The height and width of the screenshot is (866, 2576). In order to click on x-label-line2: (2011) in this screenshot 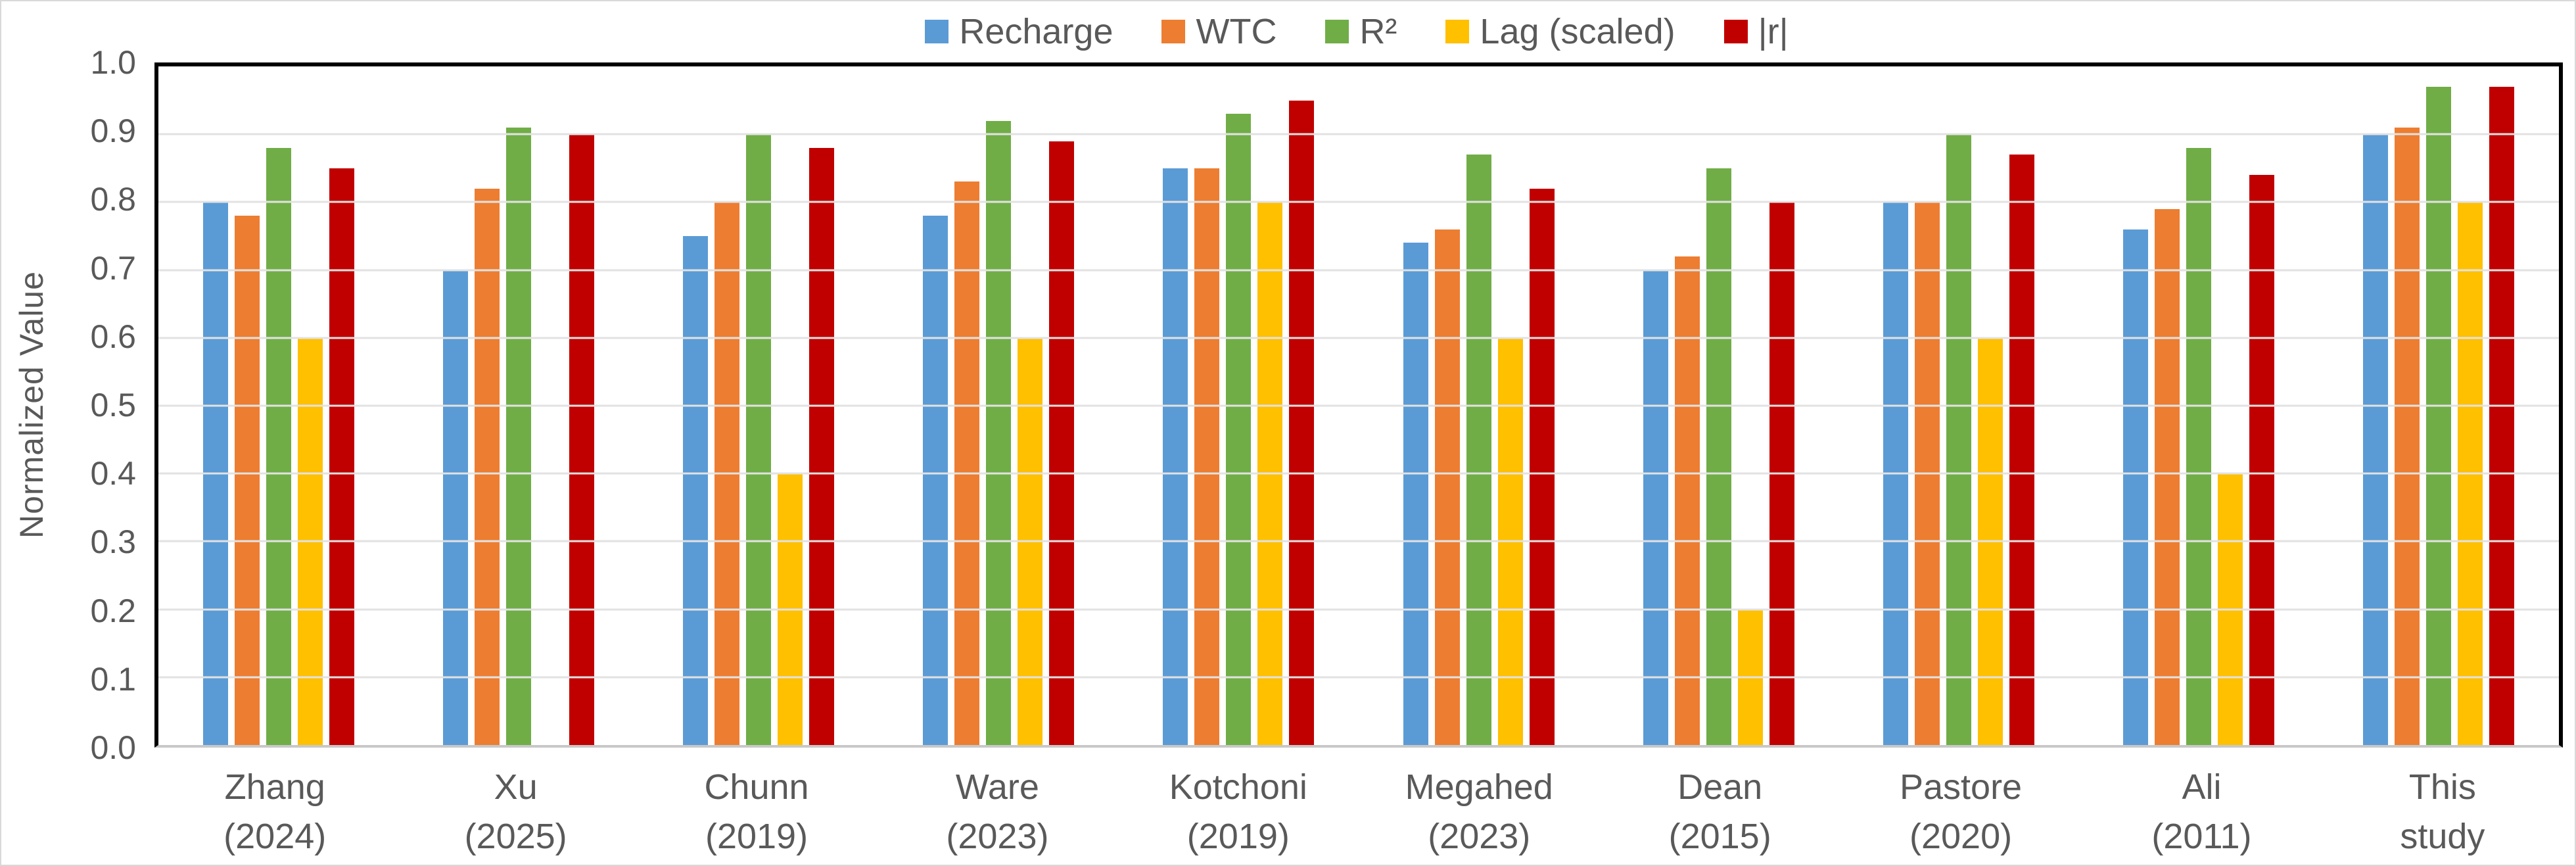, I will do `click(2201, 836)`.